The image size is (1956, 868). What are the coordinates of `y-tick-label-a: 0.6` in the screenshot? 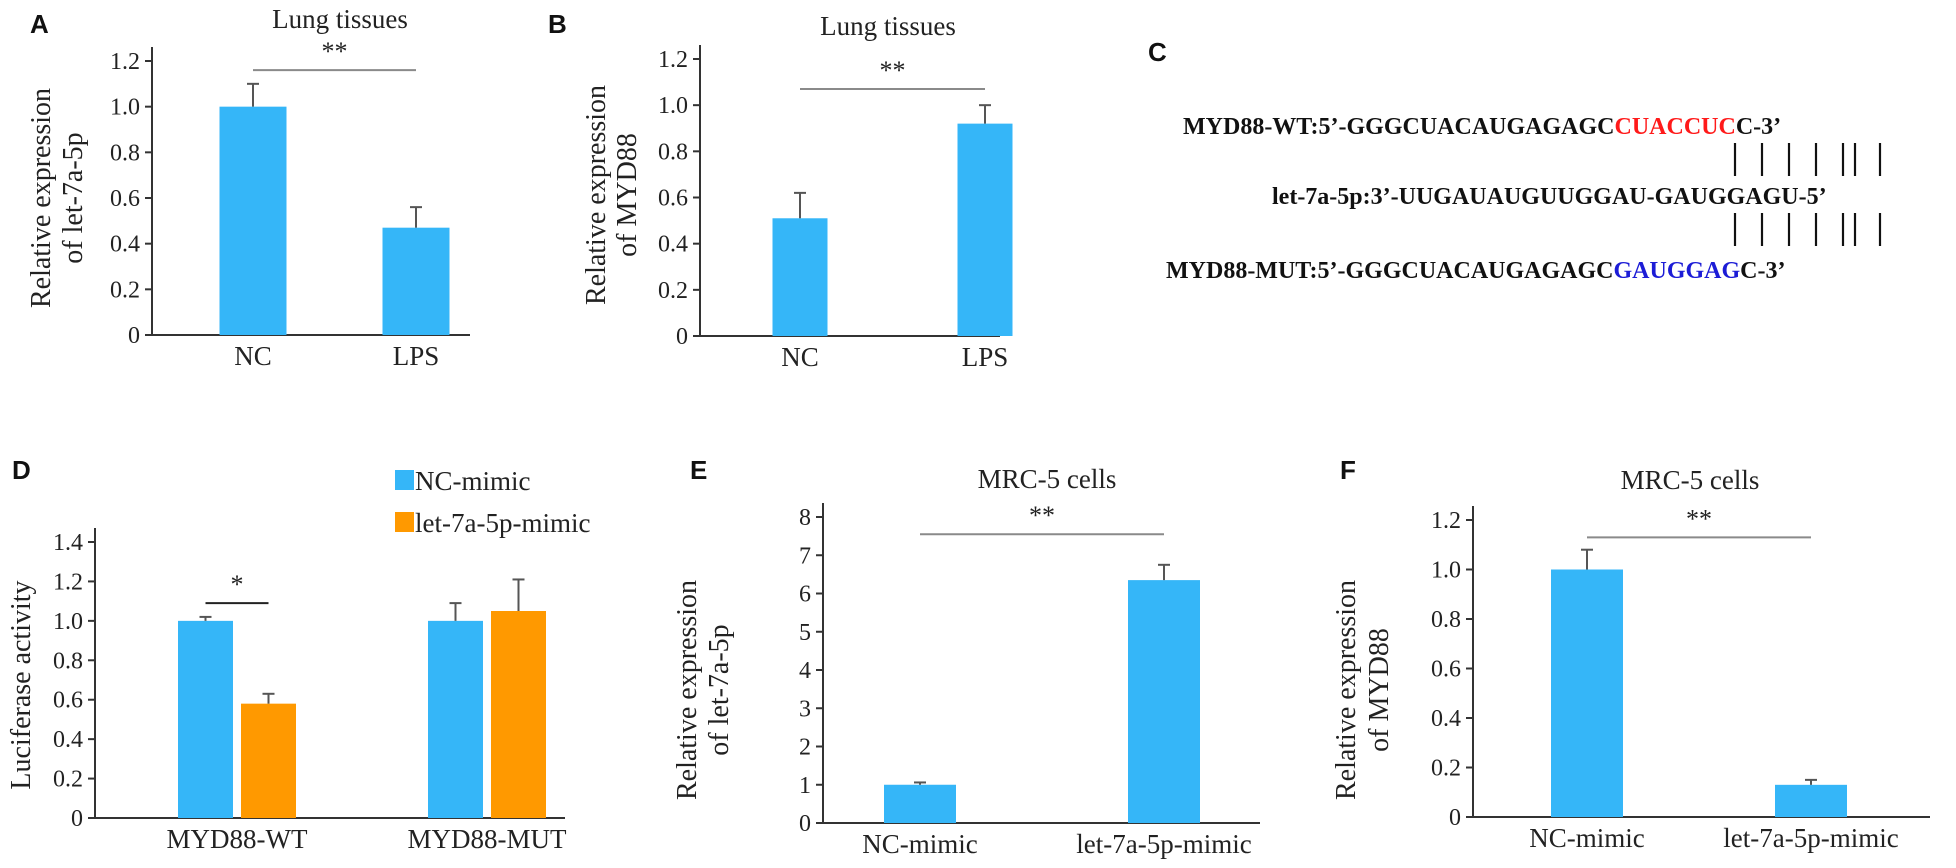 It's located at (125, 199).